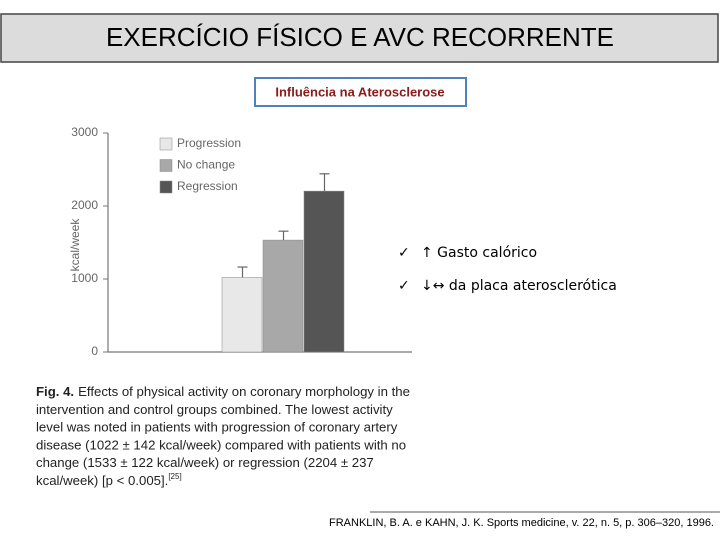 The height and width of the screenshot is (540, 720). What do you see at coordinates (207, 186) in the screenshot?
I see `legend-label: Regression` at bounding box center [207, 186].